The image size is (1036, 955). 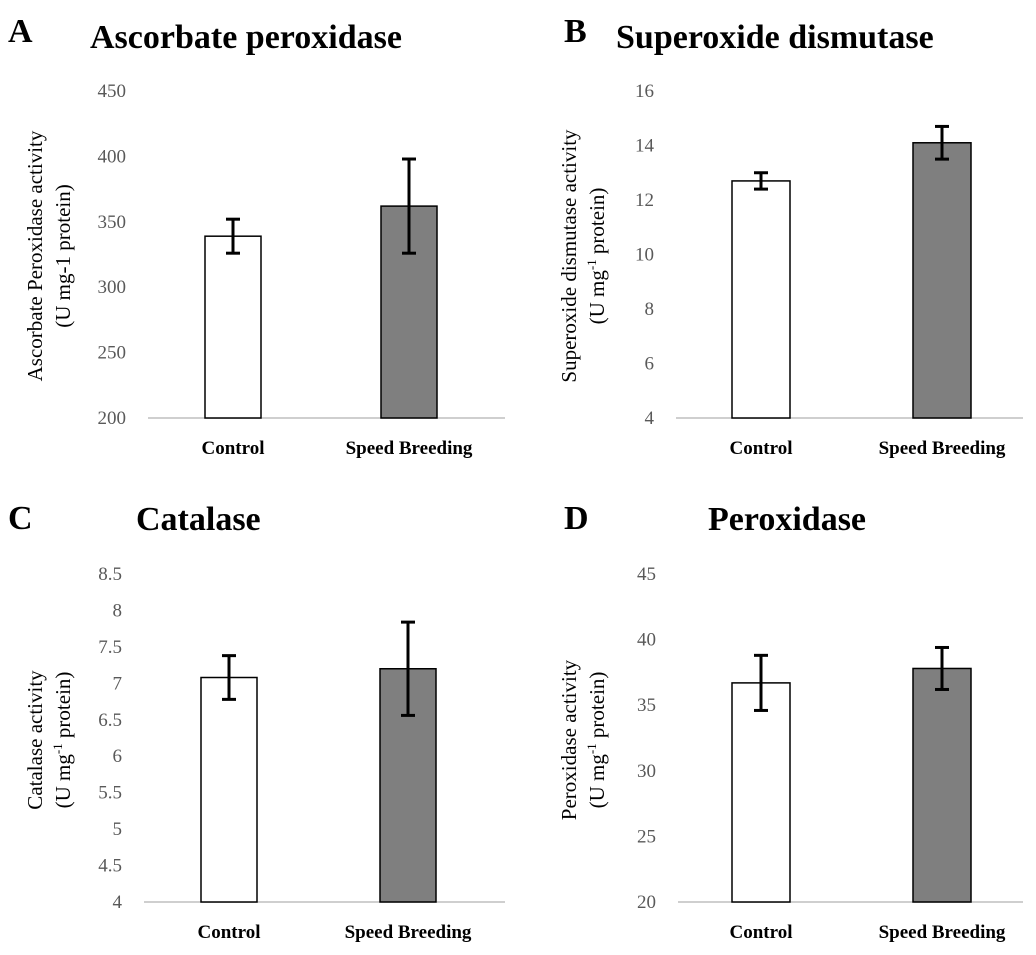 I want to click on chart-title: Peroxidase, so click(x=787, y=519).